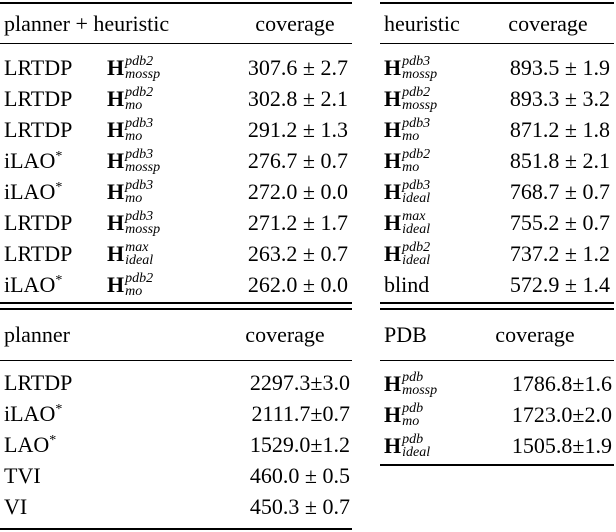 The height and width of the screenshot is (532, 616). Describe the element at coordinates (559, 253) in the screenshot. I see `coverage-value: 737.2 ± 1.2` at that location.